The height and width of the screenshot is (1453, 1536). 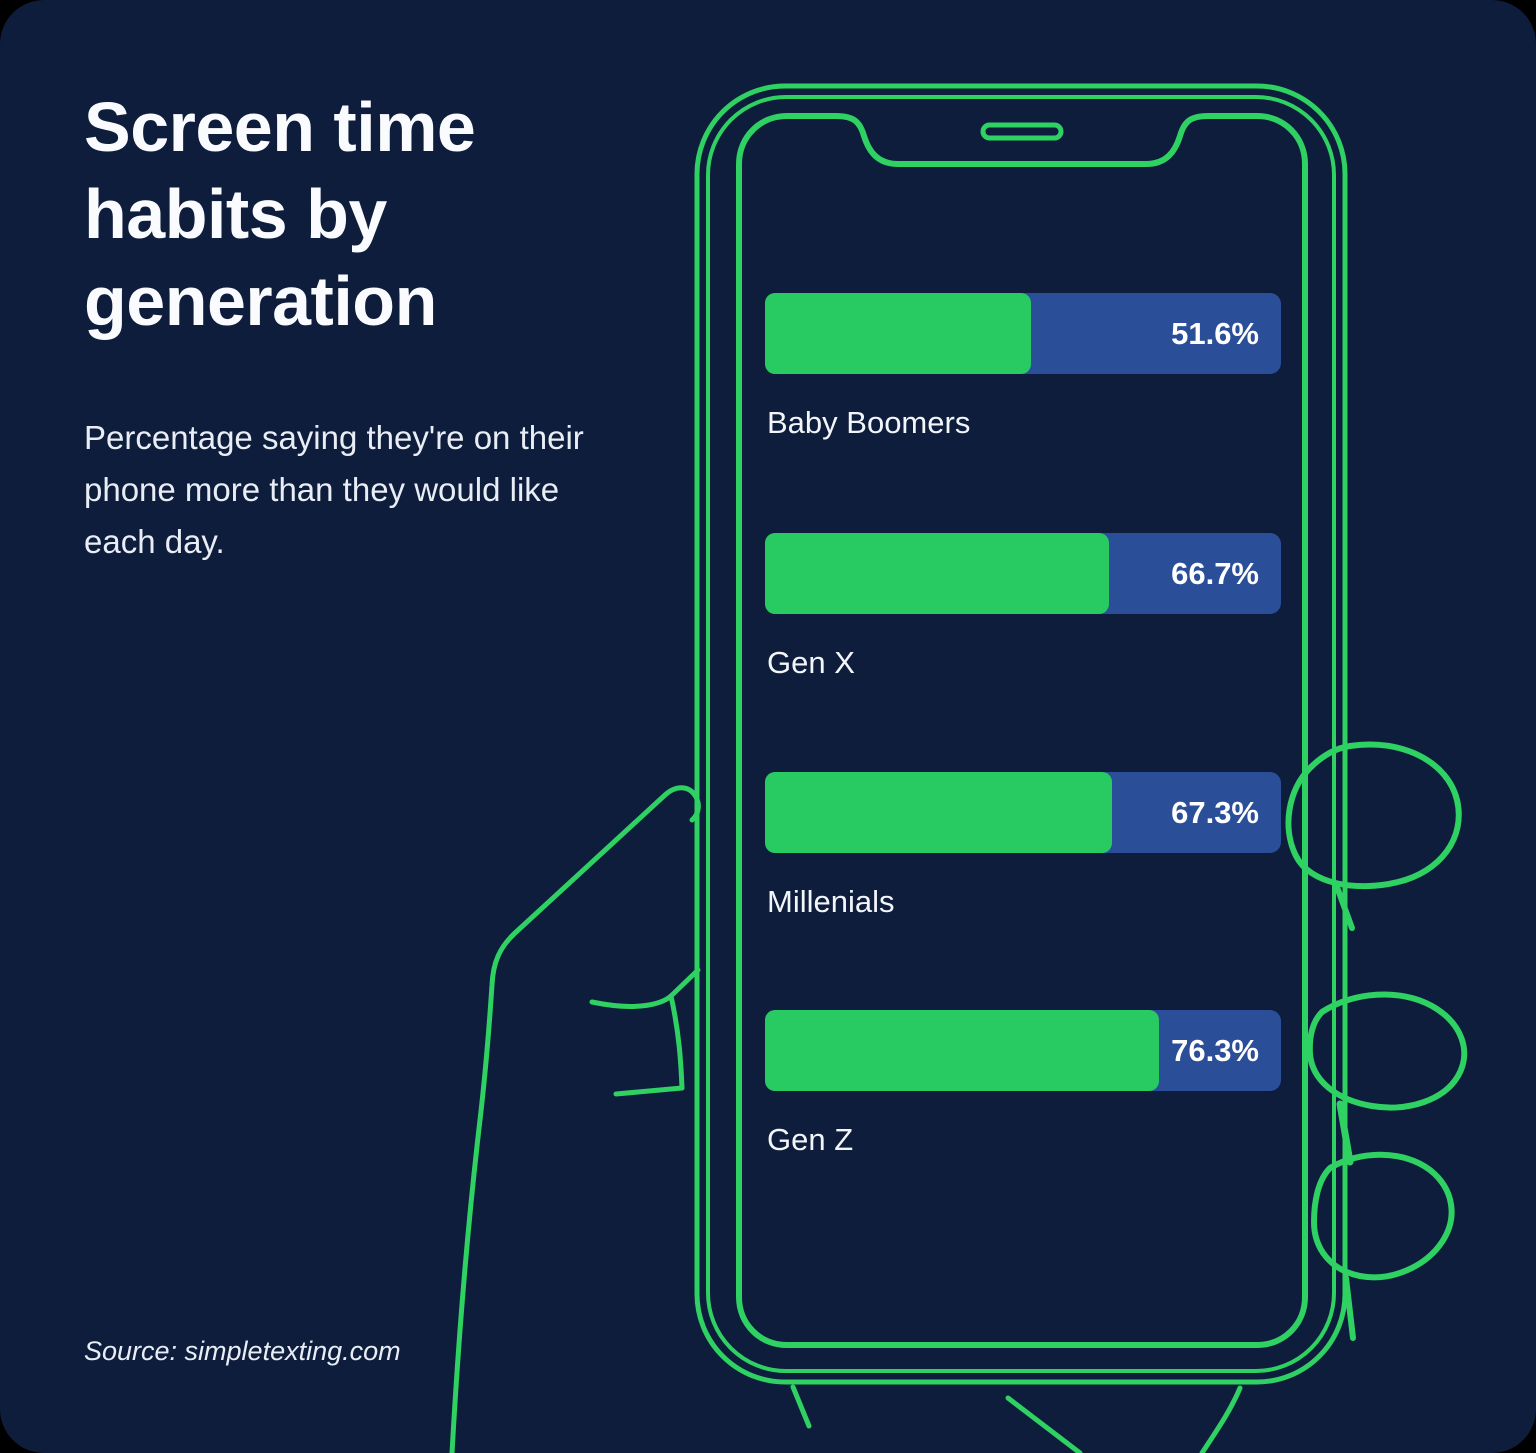 I want to click on bar-group-baby-boomers: 51.6% Baby Boomers, so click(x=1023, y=366).